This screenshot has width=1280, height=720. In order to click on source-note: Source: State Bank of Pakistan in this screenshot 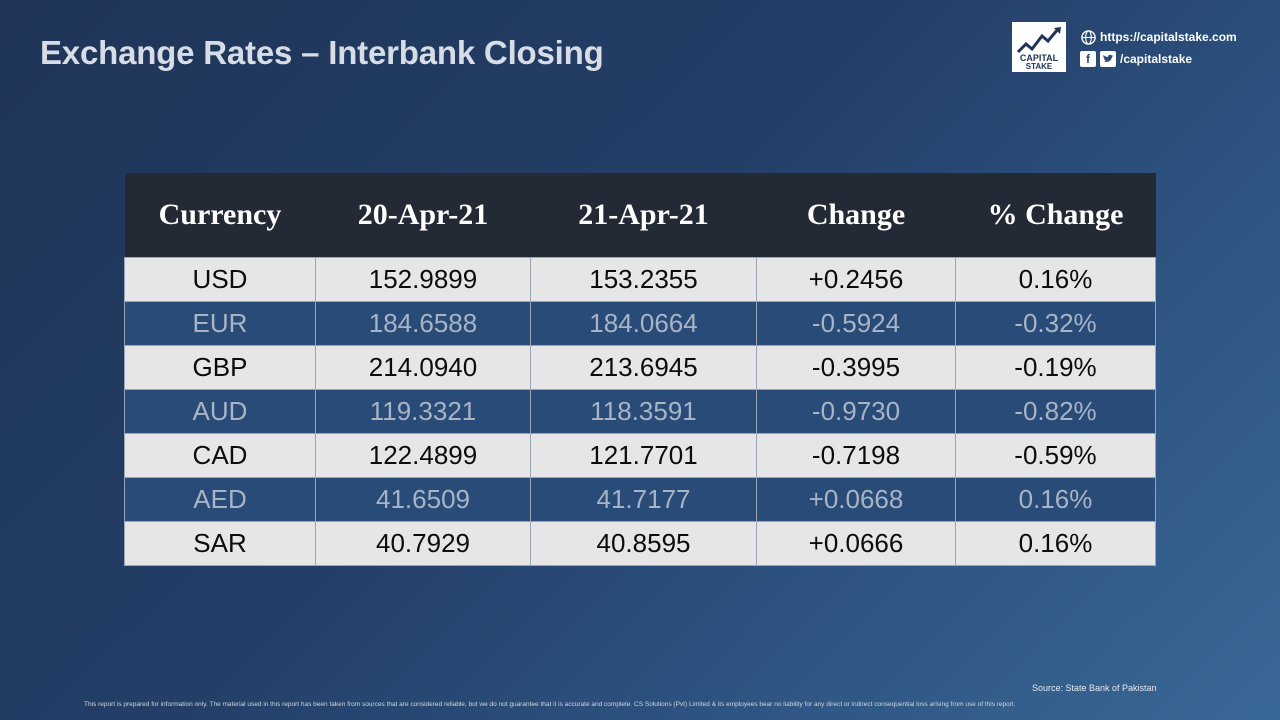, I will do `click(1094, 688)`.